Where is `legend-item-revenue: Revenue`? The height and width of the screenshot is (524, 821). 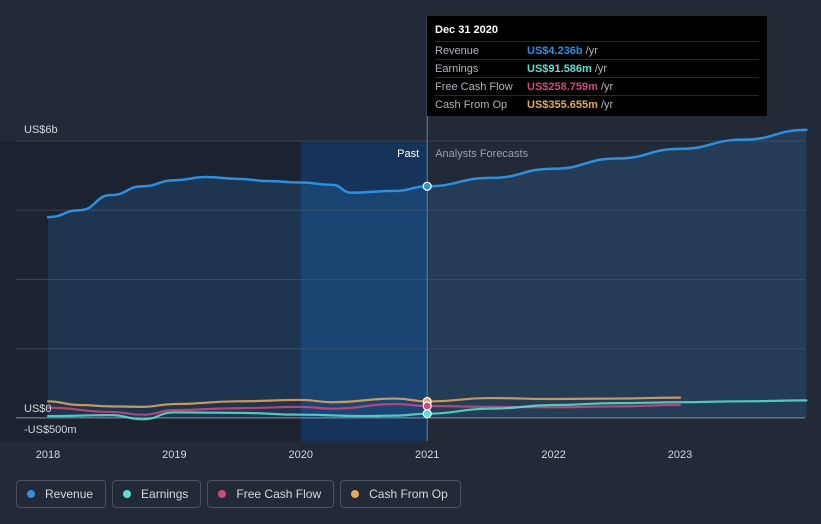
legend-item-revenue: Revenue is located at coordinates (61, 494).